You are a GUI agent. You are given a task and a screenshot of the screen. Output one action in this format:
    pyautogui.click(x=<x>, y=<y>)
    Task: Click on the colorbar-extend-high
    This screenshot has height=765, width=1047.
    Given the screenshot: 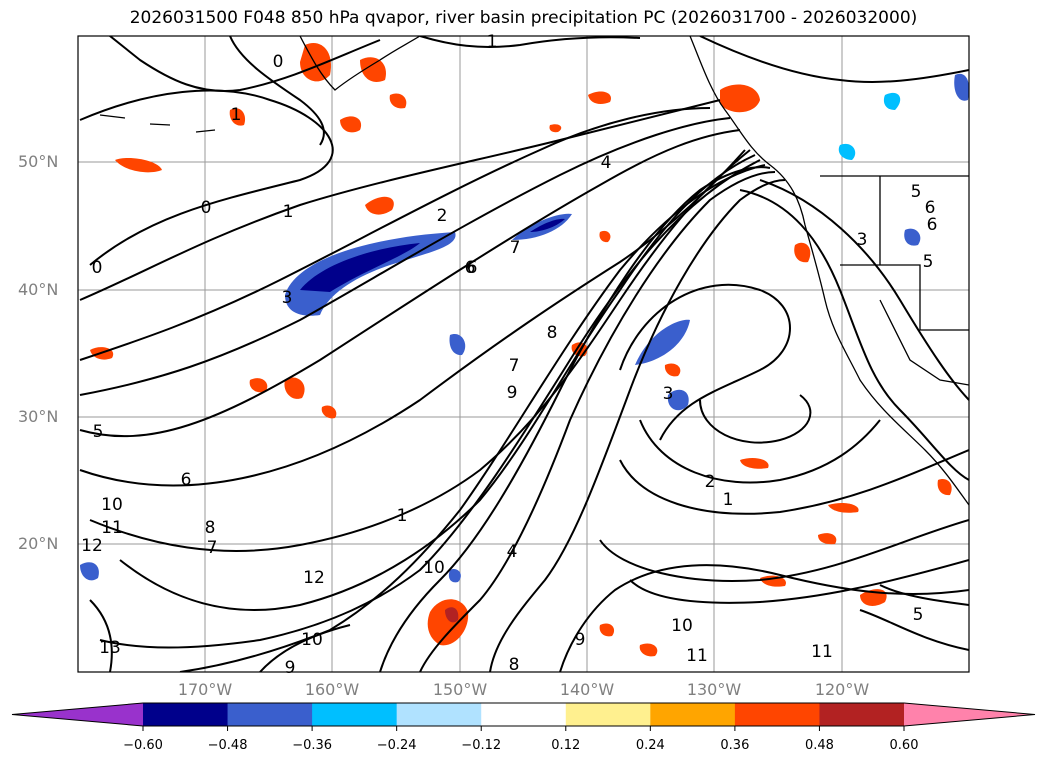 What is the action you would take?
    pyautogui.click(x=969, y=714)
    